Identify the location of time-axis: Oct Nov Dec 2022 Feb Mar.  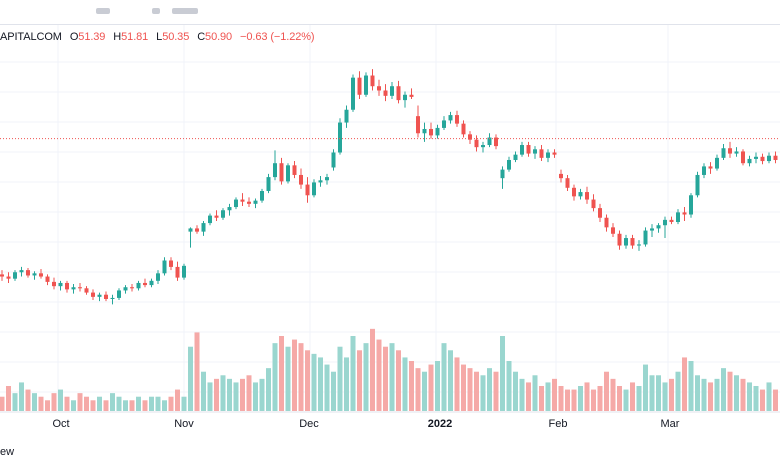
(365, 424).